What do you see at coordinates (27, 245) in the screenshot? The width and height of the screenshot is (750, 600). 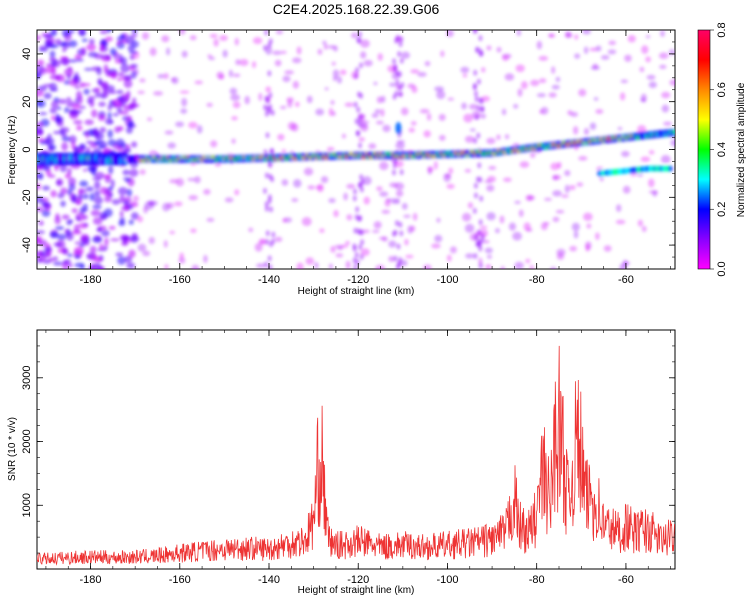 I see `y-tick-label: -40` at bounding box center [27, 245].